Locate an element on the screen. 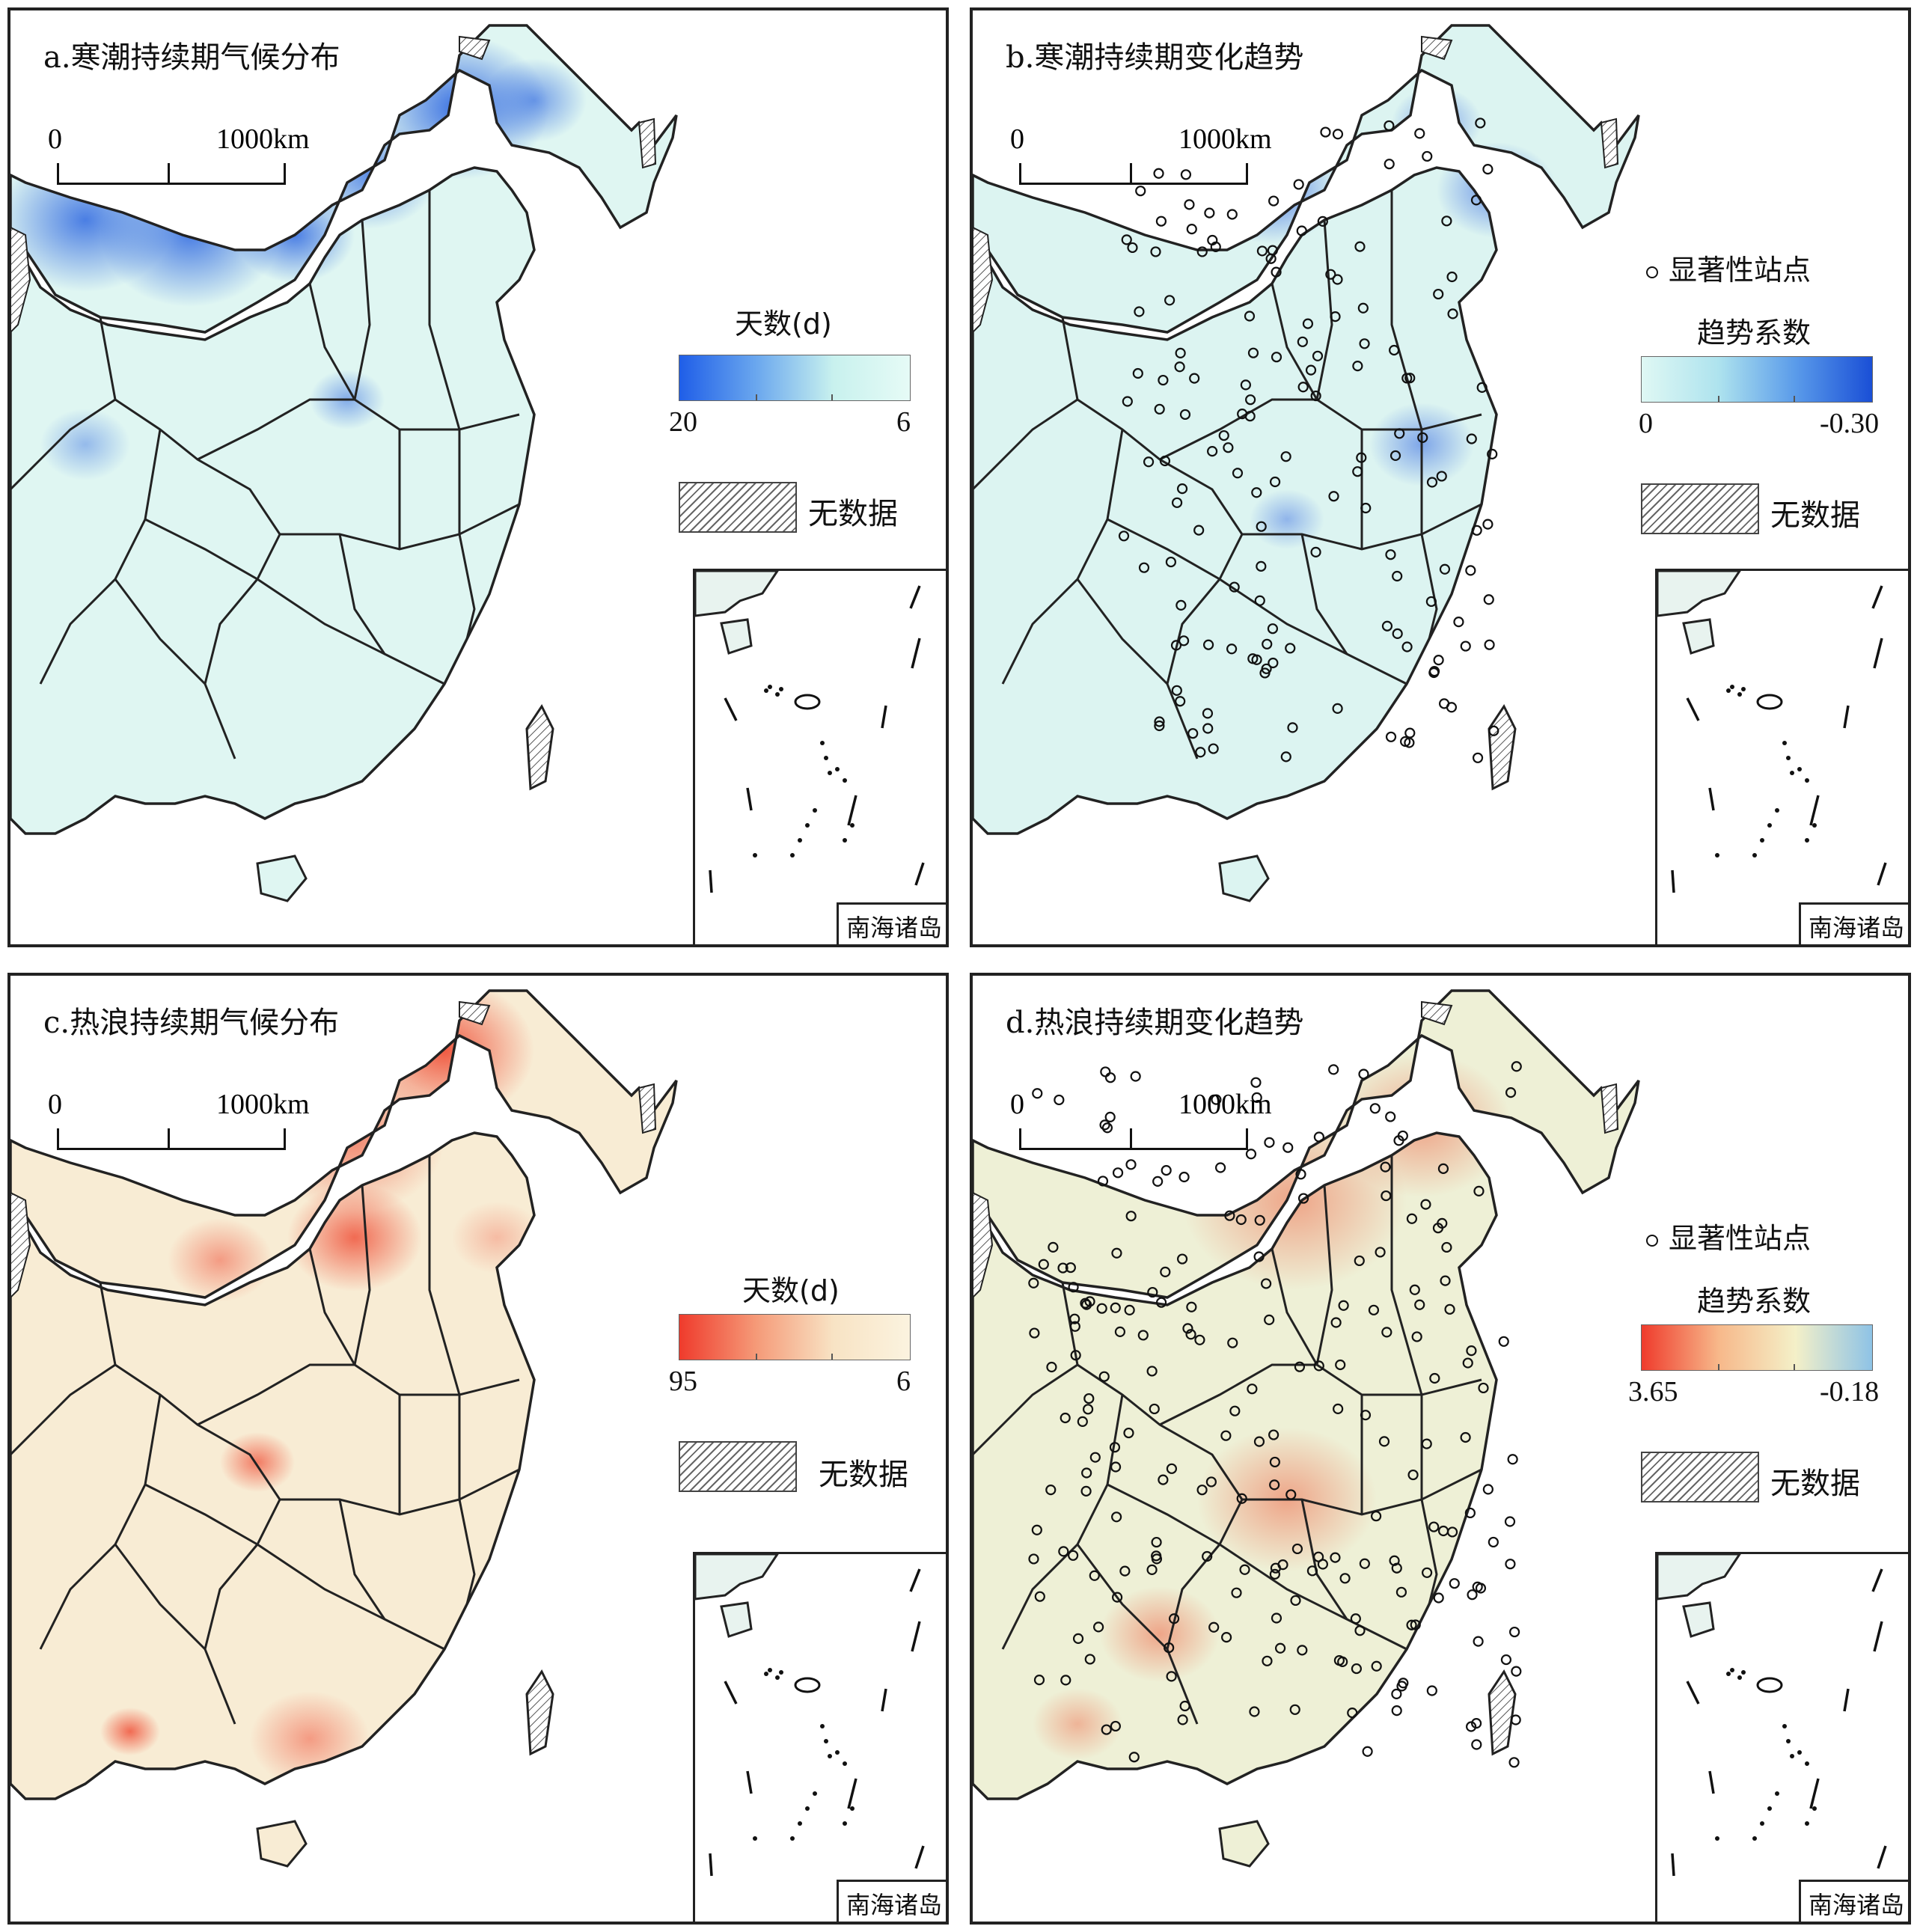 The height and width of the screenshot is (1932, 1920). inset-label: 南海诸岛 is located at coordinates (1853, 923).